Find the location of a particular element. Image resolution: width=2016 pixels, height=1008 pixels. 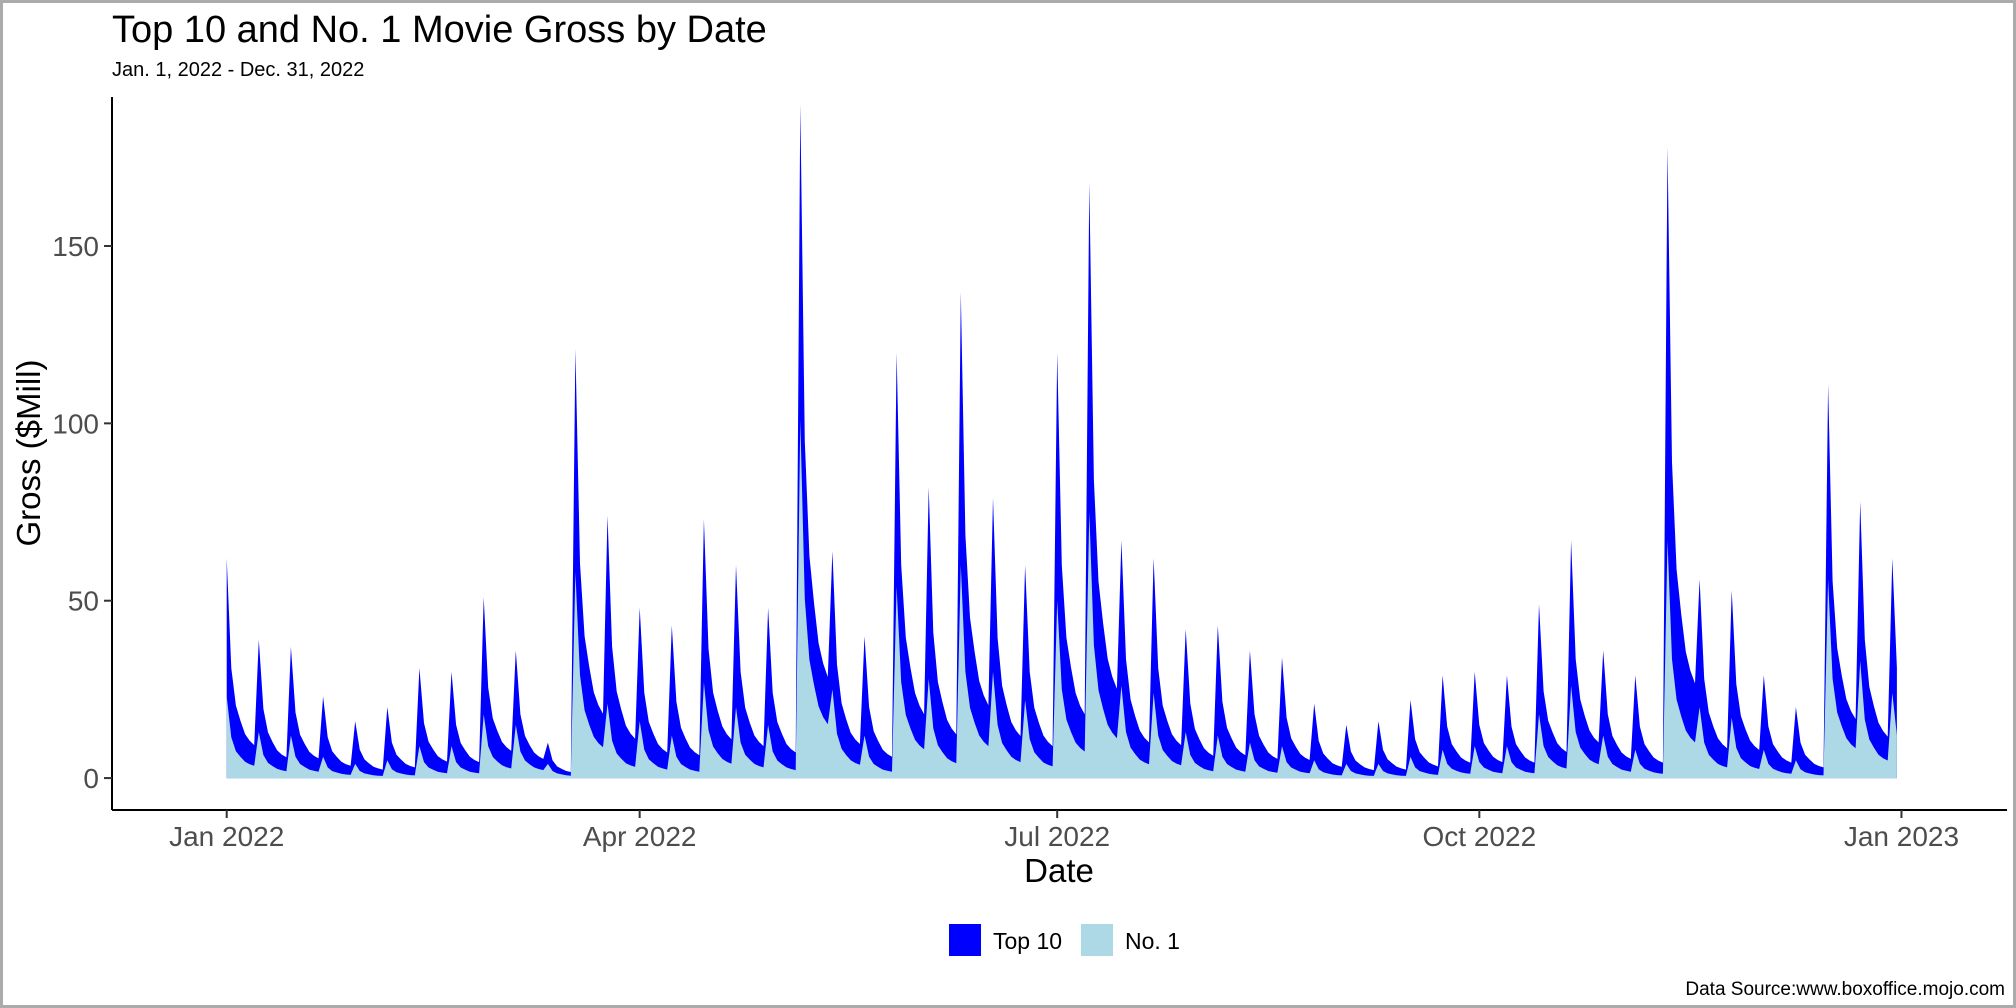

y-tick-label: 150 is located at coordinates (75, 246).